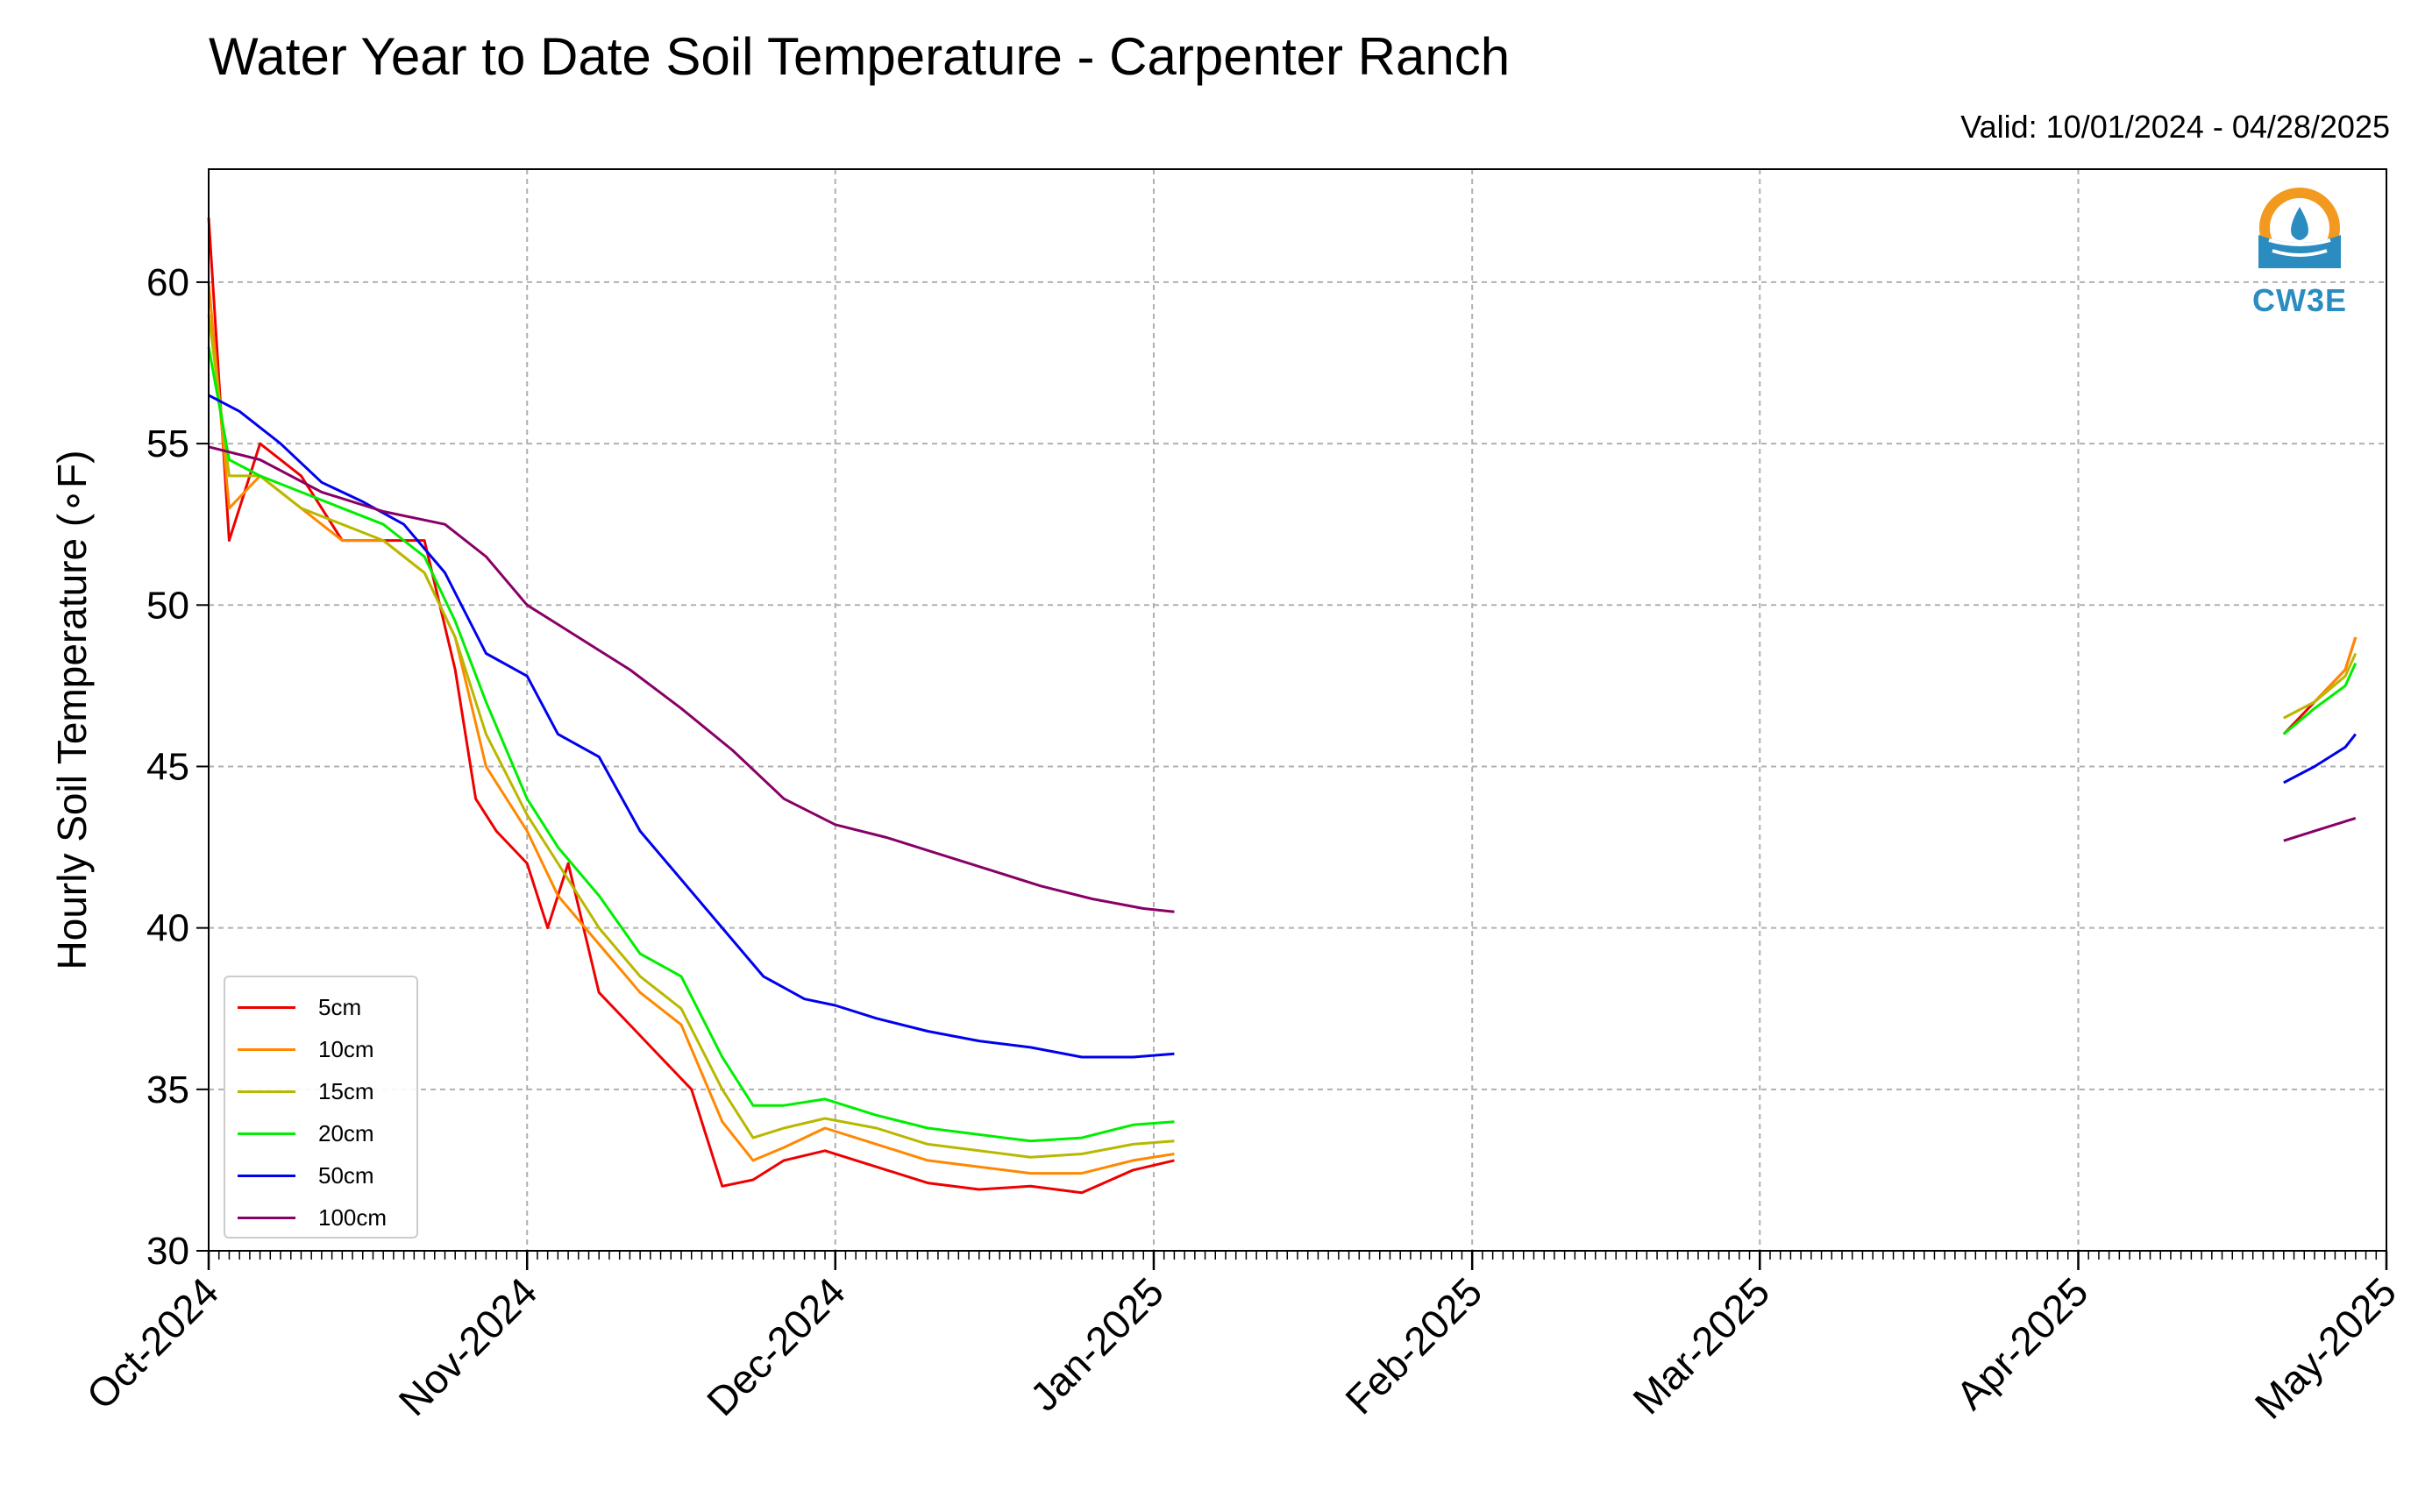 The height and width of the screenshot is (1512, 2418). I want to click on x-tick-label: Apr-2025, so click(2022, 1343).